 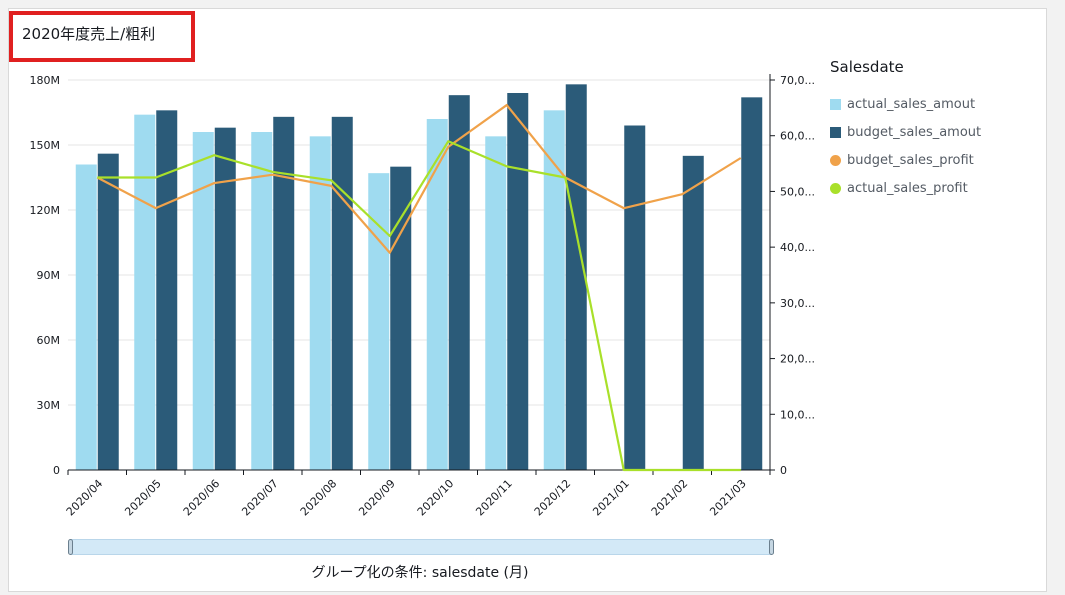 What do you see at coordinates (143, 498) in the screenshot?
I see `x-tick-label: 2020/05` at bounding box center [143, 498].